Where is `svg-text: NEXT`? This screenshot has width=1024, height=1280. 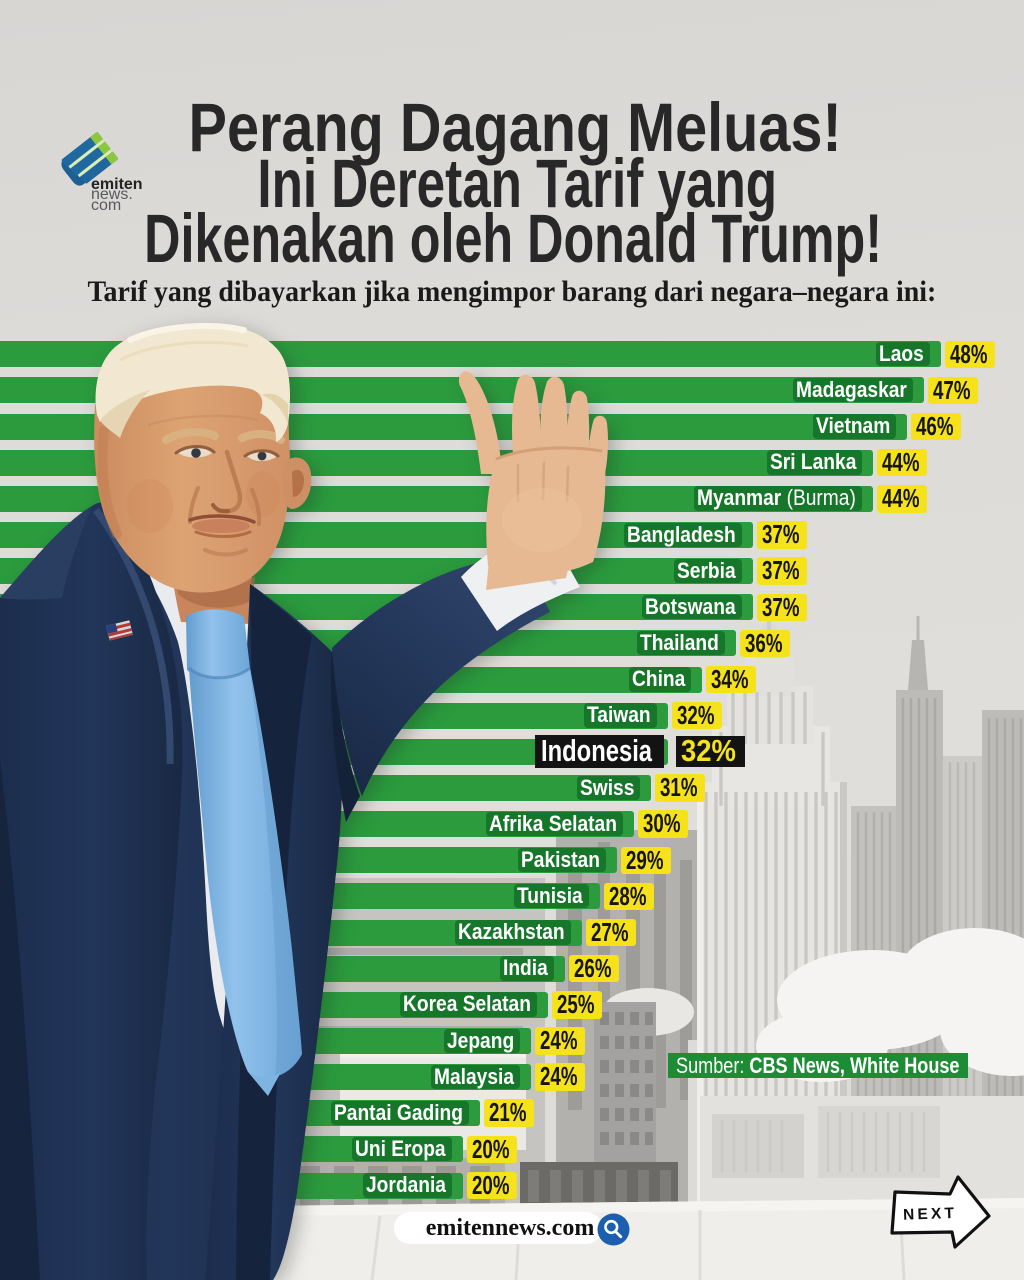
svg-text: NEXT is located at coordinates (930, 1214).